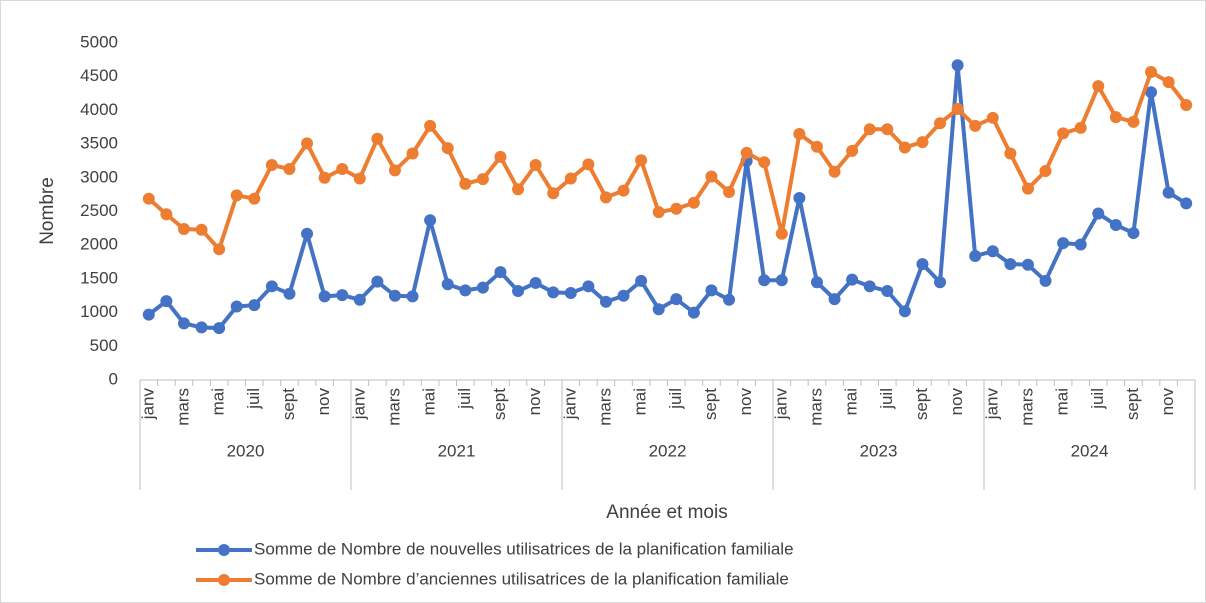 The image size is (1206, 603). What do you see at coordinates (104, 345) in the screenshot?
I see `y-tick-label: 500` at bounding box center [104, 345].